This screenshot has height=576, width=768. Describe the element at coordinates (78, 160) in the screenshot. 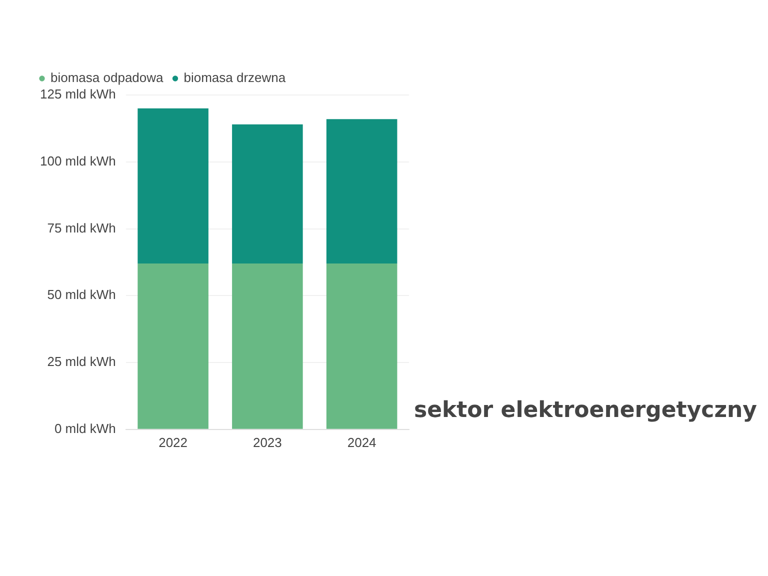

I see `y-tick-label: 100 mld kWh` at that location.